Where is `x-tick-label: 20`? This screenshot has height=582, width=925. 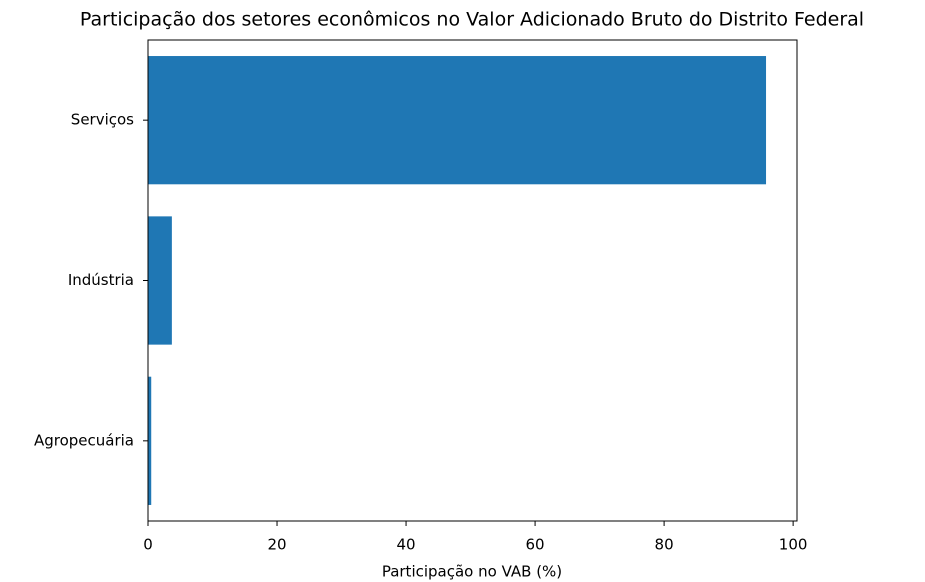 x-tick-label: 20 is located at coordinates (276, 545).